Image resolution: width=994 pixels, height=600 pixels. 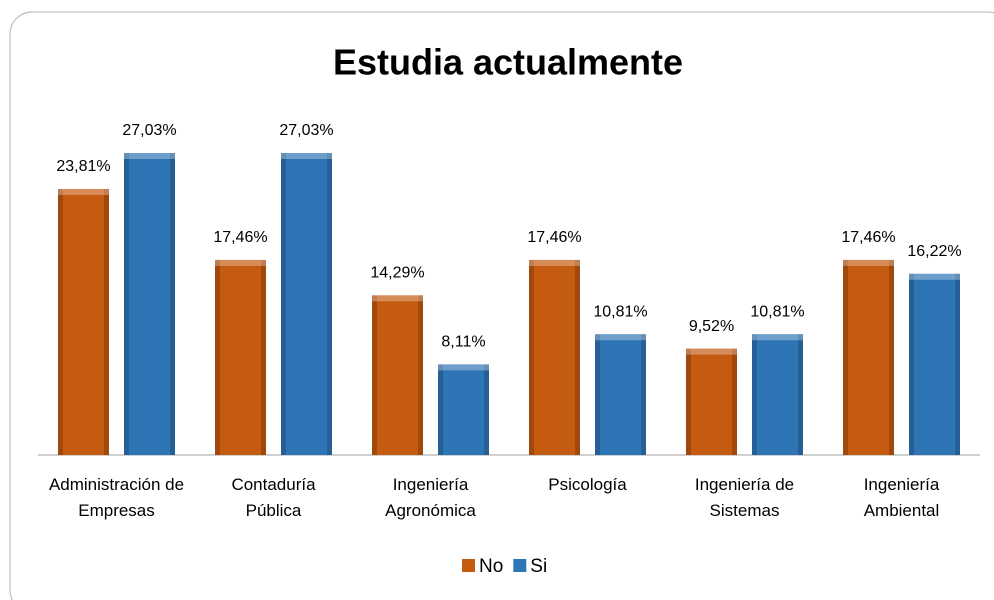 What do you see at coordinates (587, 484) in the screenshot?
I see `x-tick-label: Psicología` at bounding box center [587, 484].